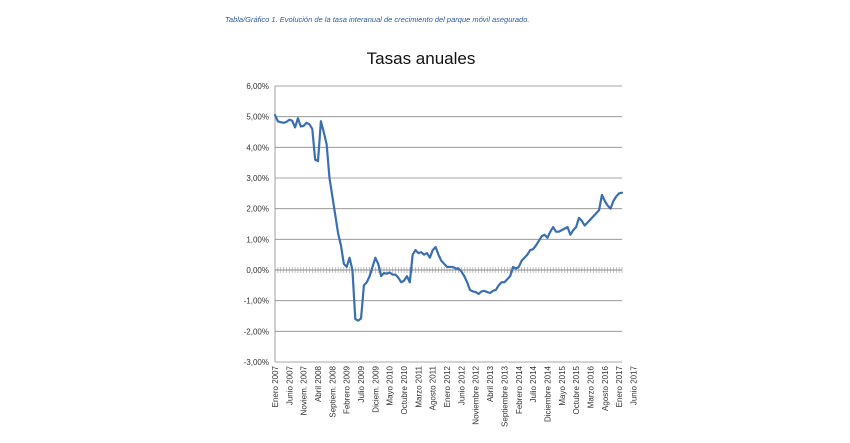  I want to click on x-tick-label: Enero 2017, so click(619, 386).